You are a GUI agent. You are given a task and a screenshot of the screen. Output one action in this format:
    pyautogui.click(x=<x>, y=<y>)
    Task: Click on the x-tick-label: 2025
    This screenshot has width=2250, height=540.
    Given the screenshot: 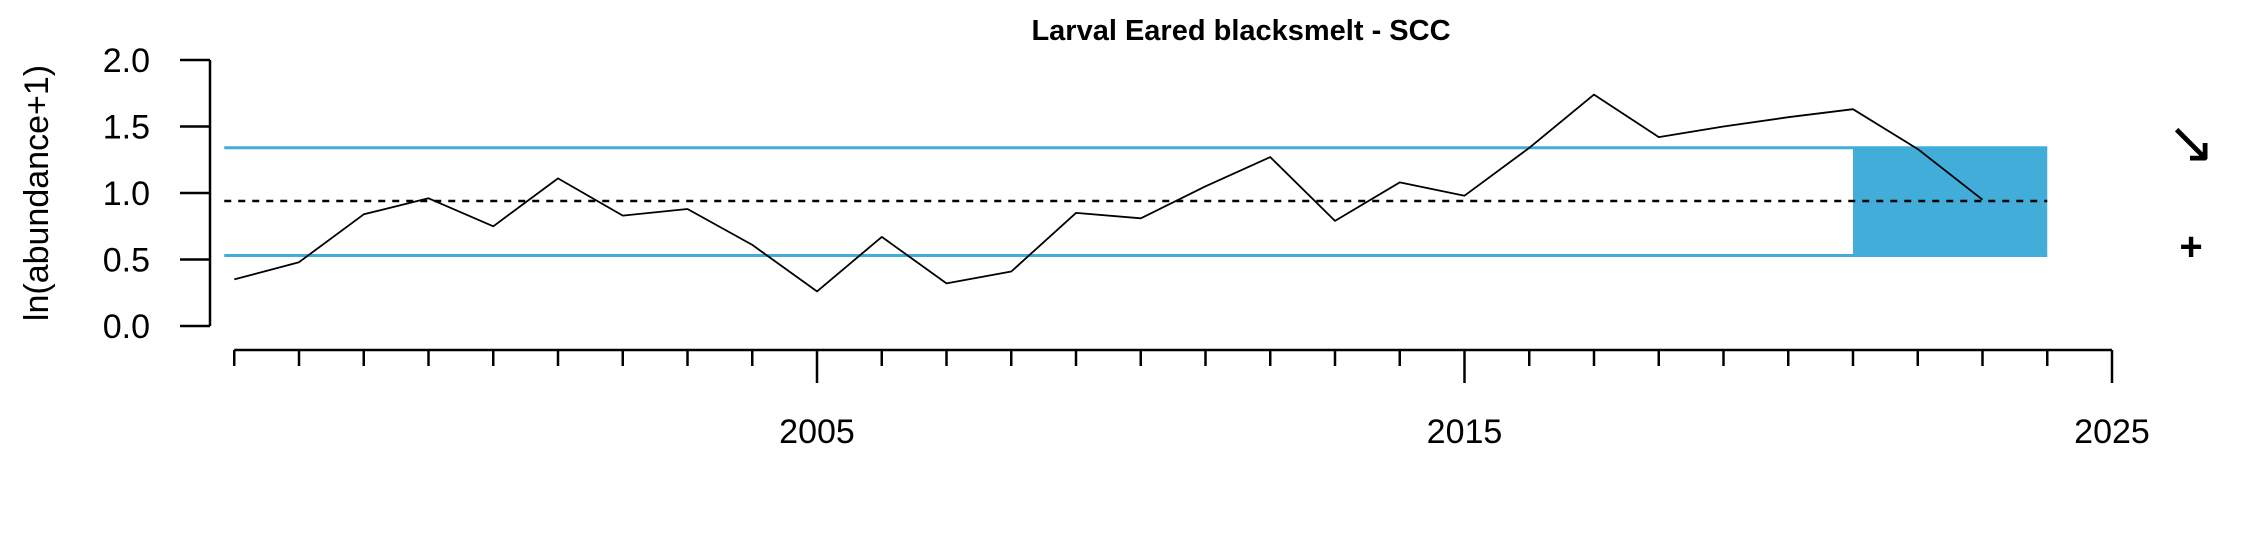 What is the action you would take?
    pyautogui.click(x=2112, y=432)
    